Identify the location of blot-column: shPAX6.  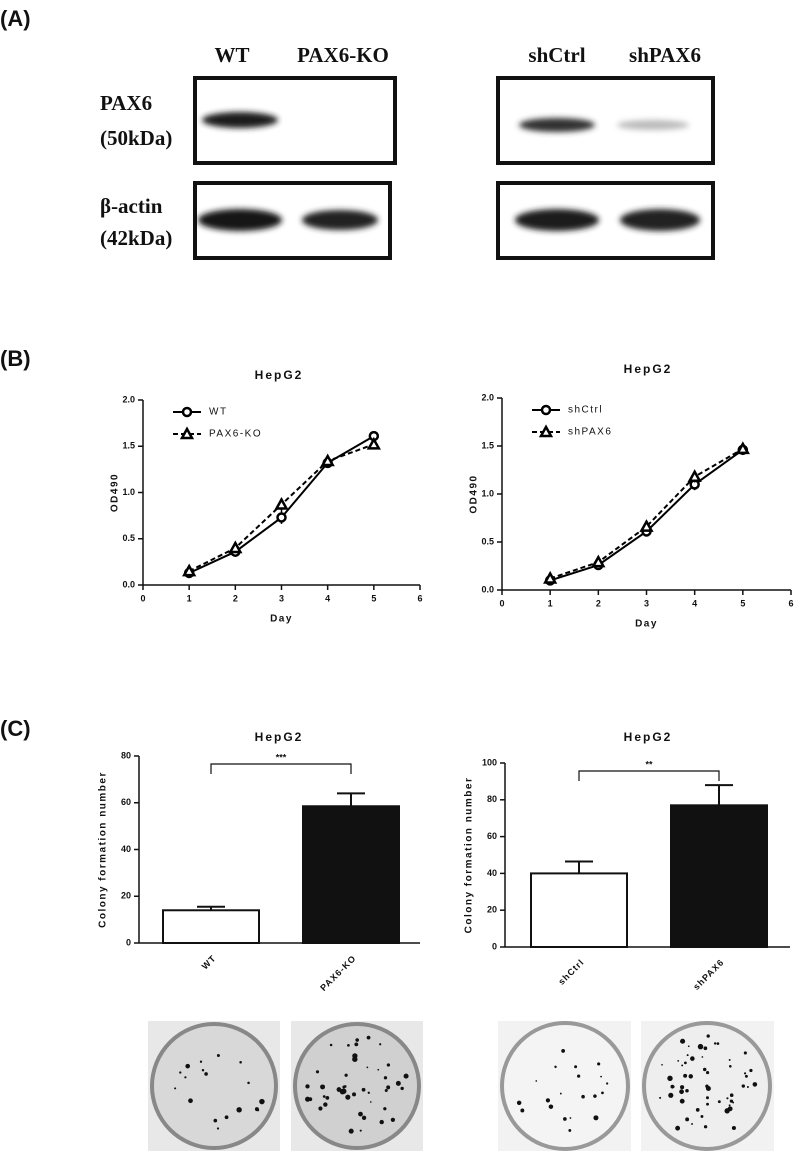
(665, 55).